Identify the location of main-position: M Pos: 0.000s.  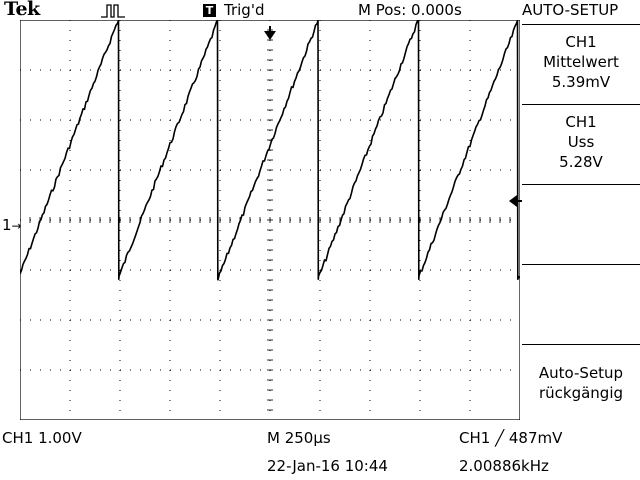
(410, 10).